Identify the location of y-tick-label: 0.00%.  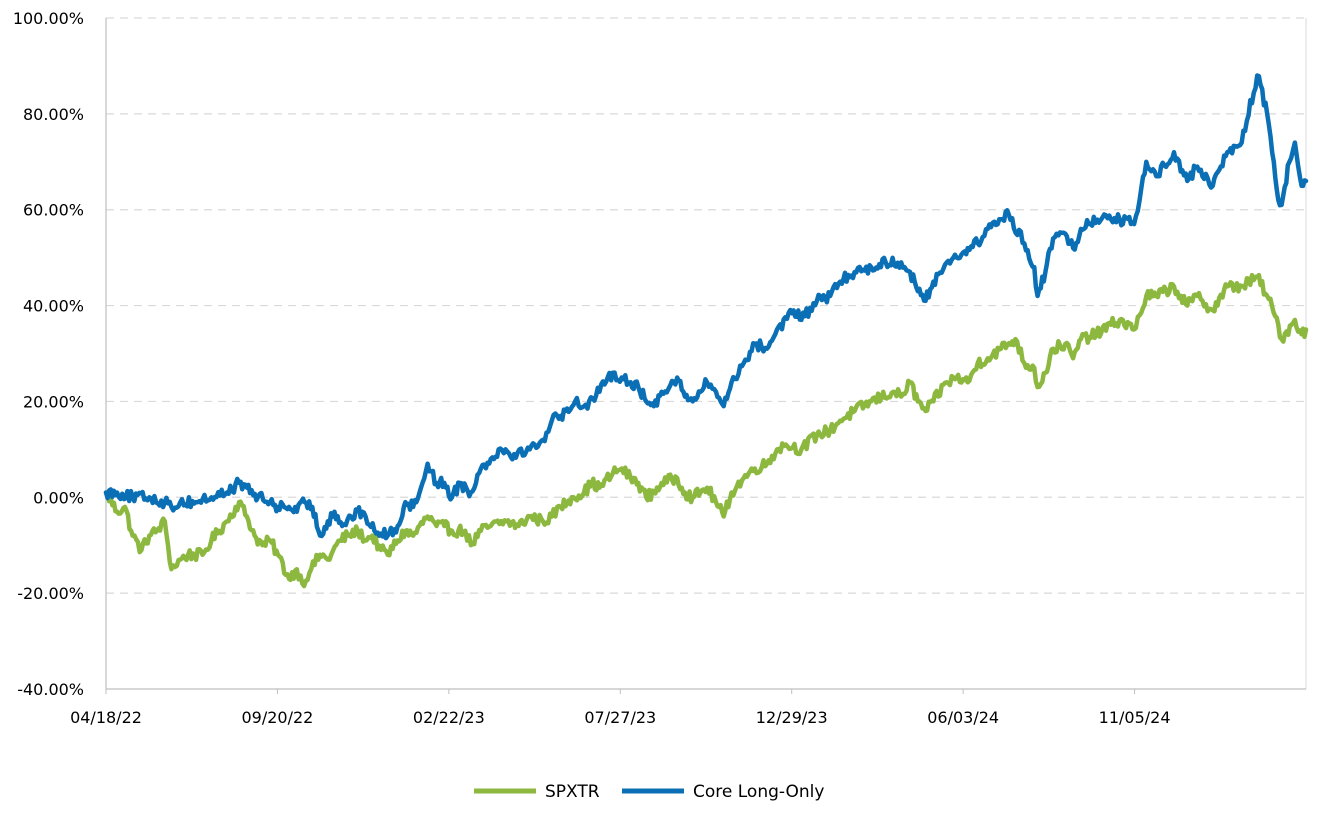
(58, 497).